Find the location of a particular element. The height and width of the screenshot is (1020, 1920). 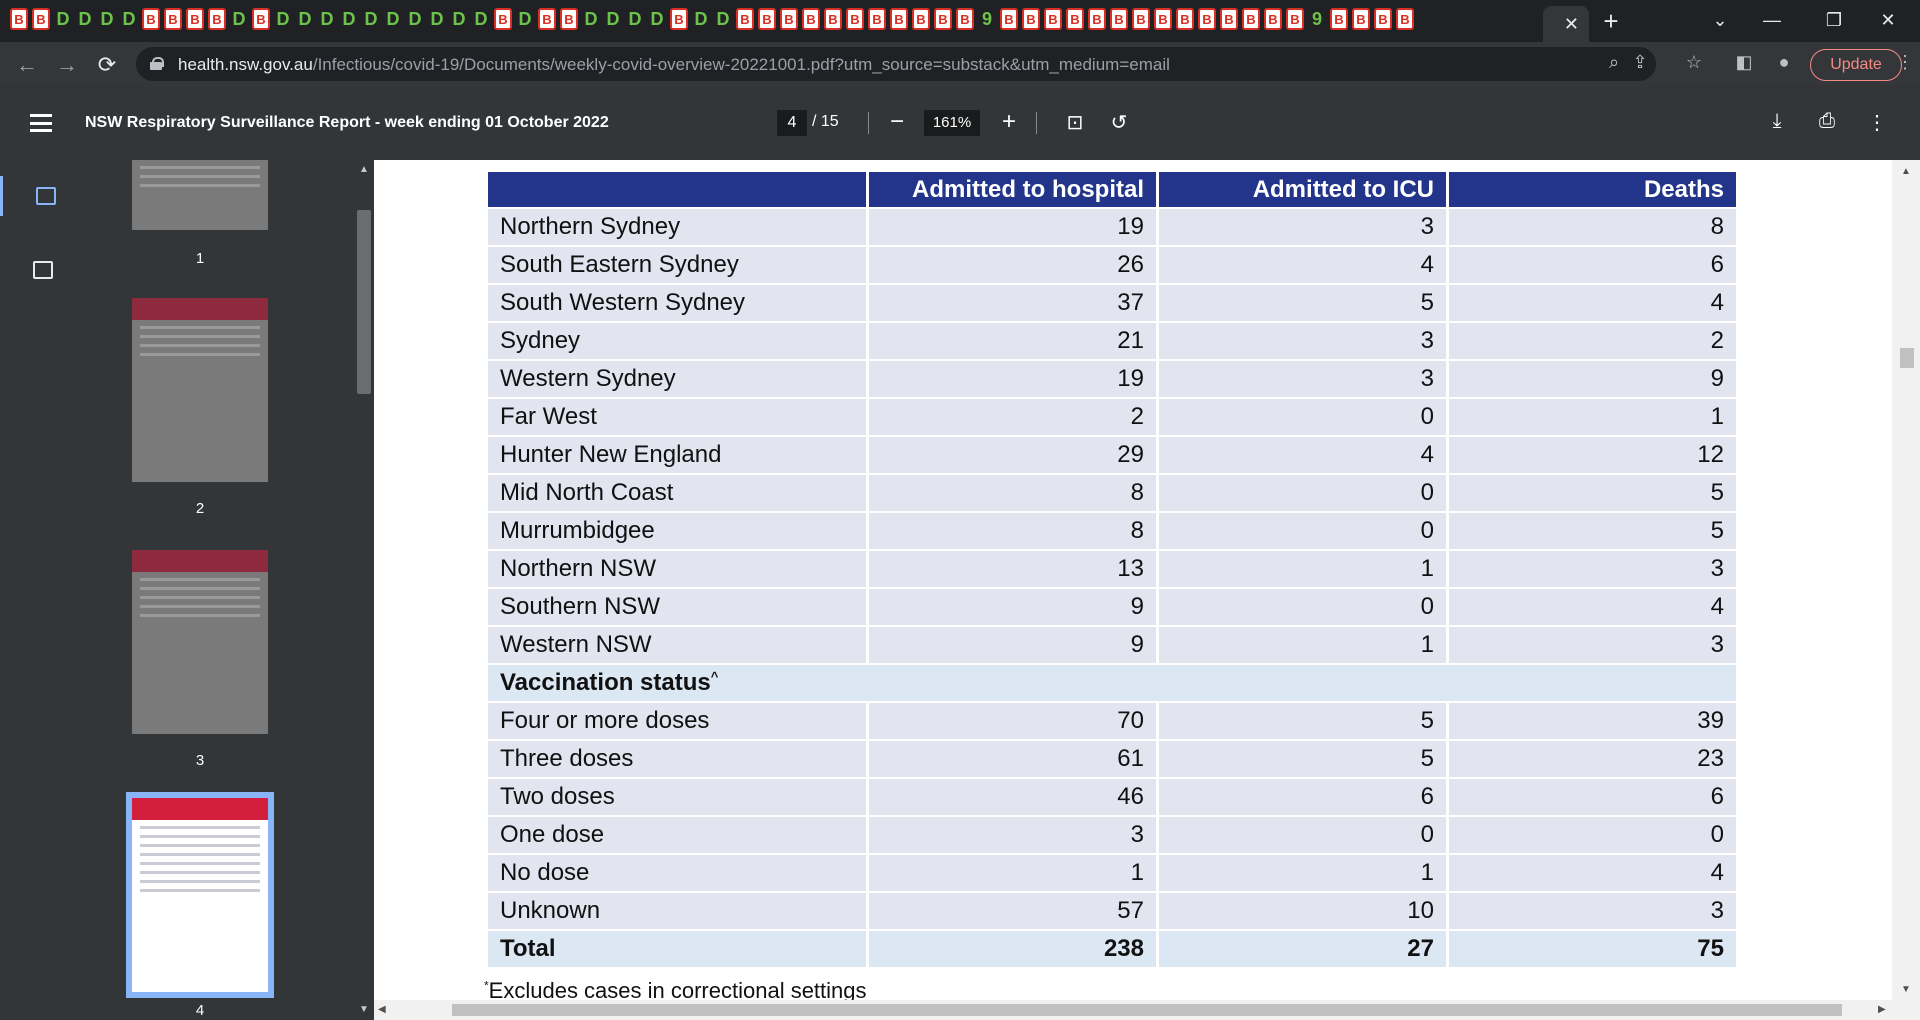

zoom-out-icon: − is located at coordinates (896, 121).